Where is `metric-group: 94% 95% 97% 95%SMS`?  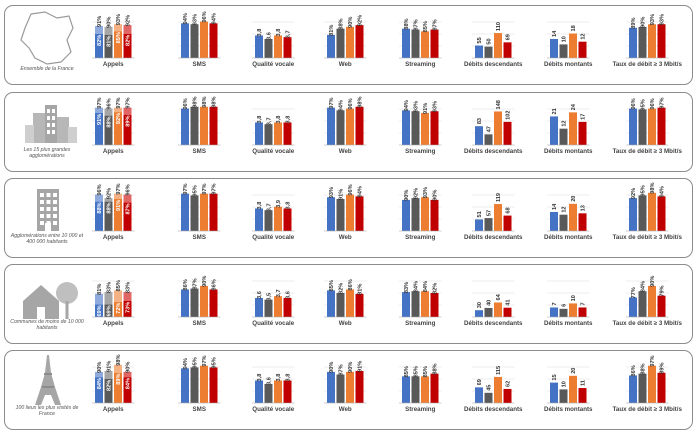 metric-group: 94% 95% 97% 95%SMS is located at coordinates (199, 384).